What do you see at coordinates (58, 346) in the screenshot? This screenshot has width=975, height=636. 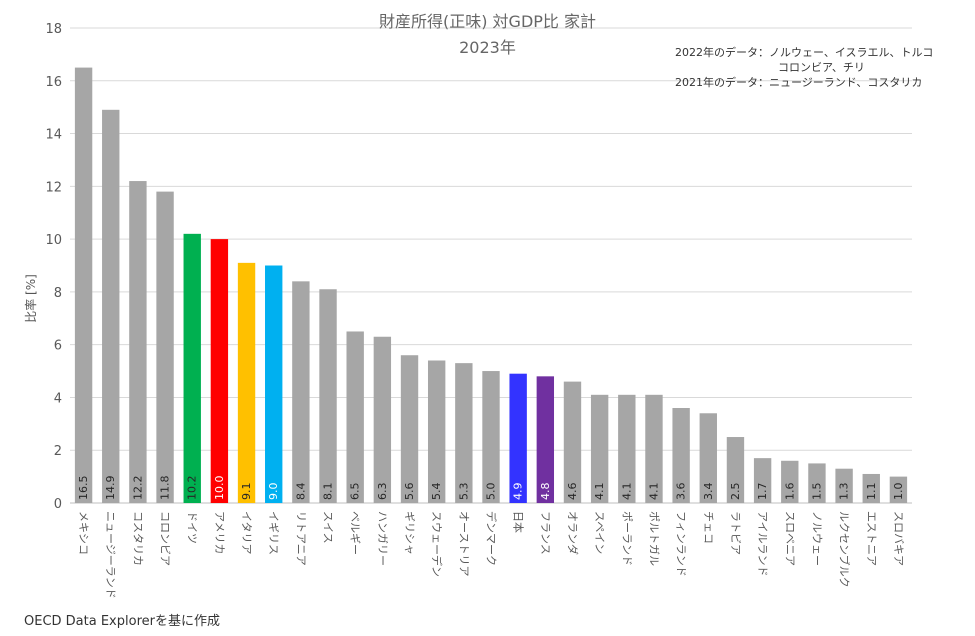 I see `y-tick-label: 6` at bounding box center [58, 346].